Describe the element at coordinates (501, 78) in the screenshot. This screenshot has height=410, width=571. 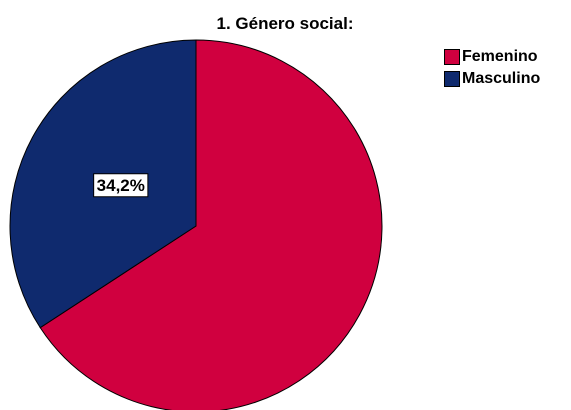
I see `legend-label-masculino: Masculino` at that location.